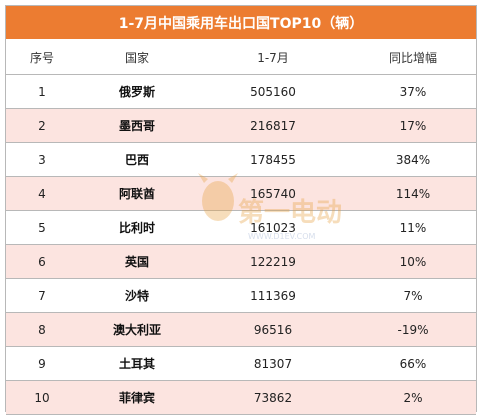  Describe the element at coordinates (42, 193) in the screenshot. I see `rank-cell: 4` at that location.